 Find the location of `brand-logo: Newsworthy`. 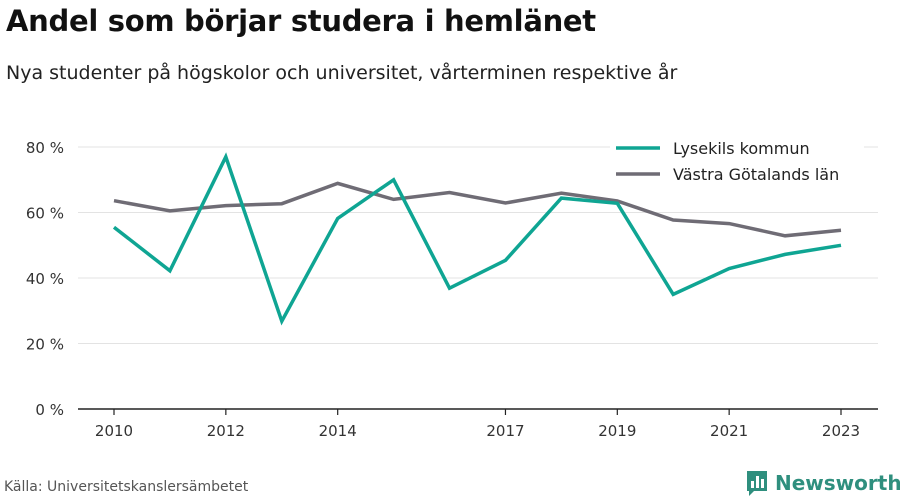

brand-logo: Newsworthy is located at coordinates (822, 483).